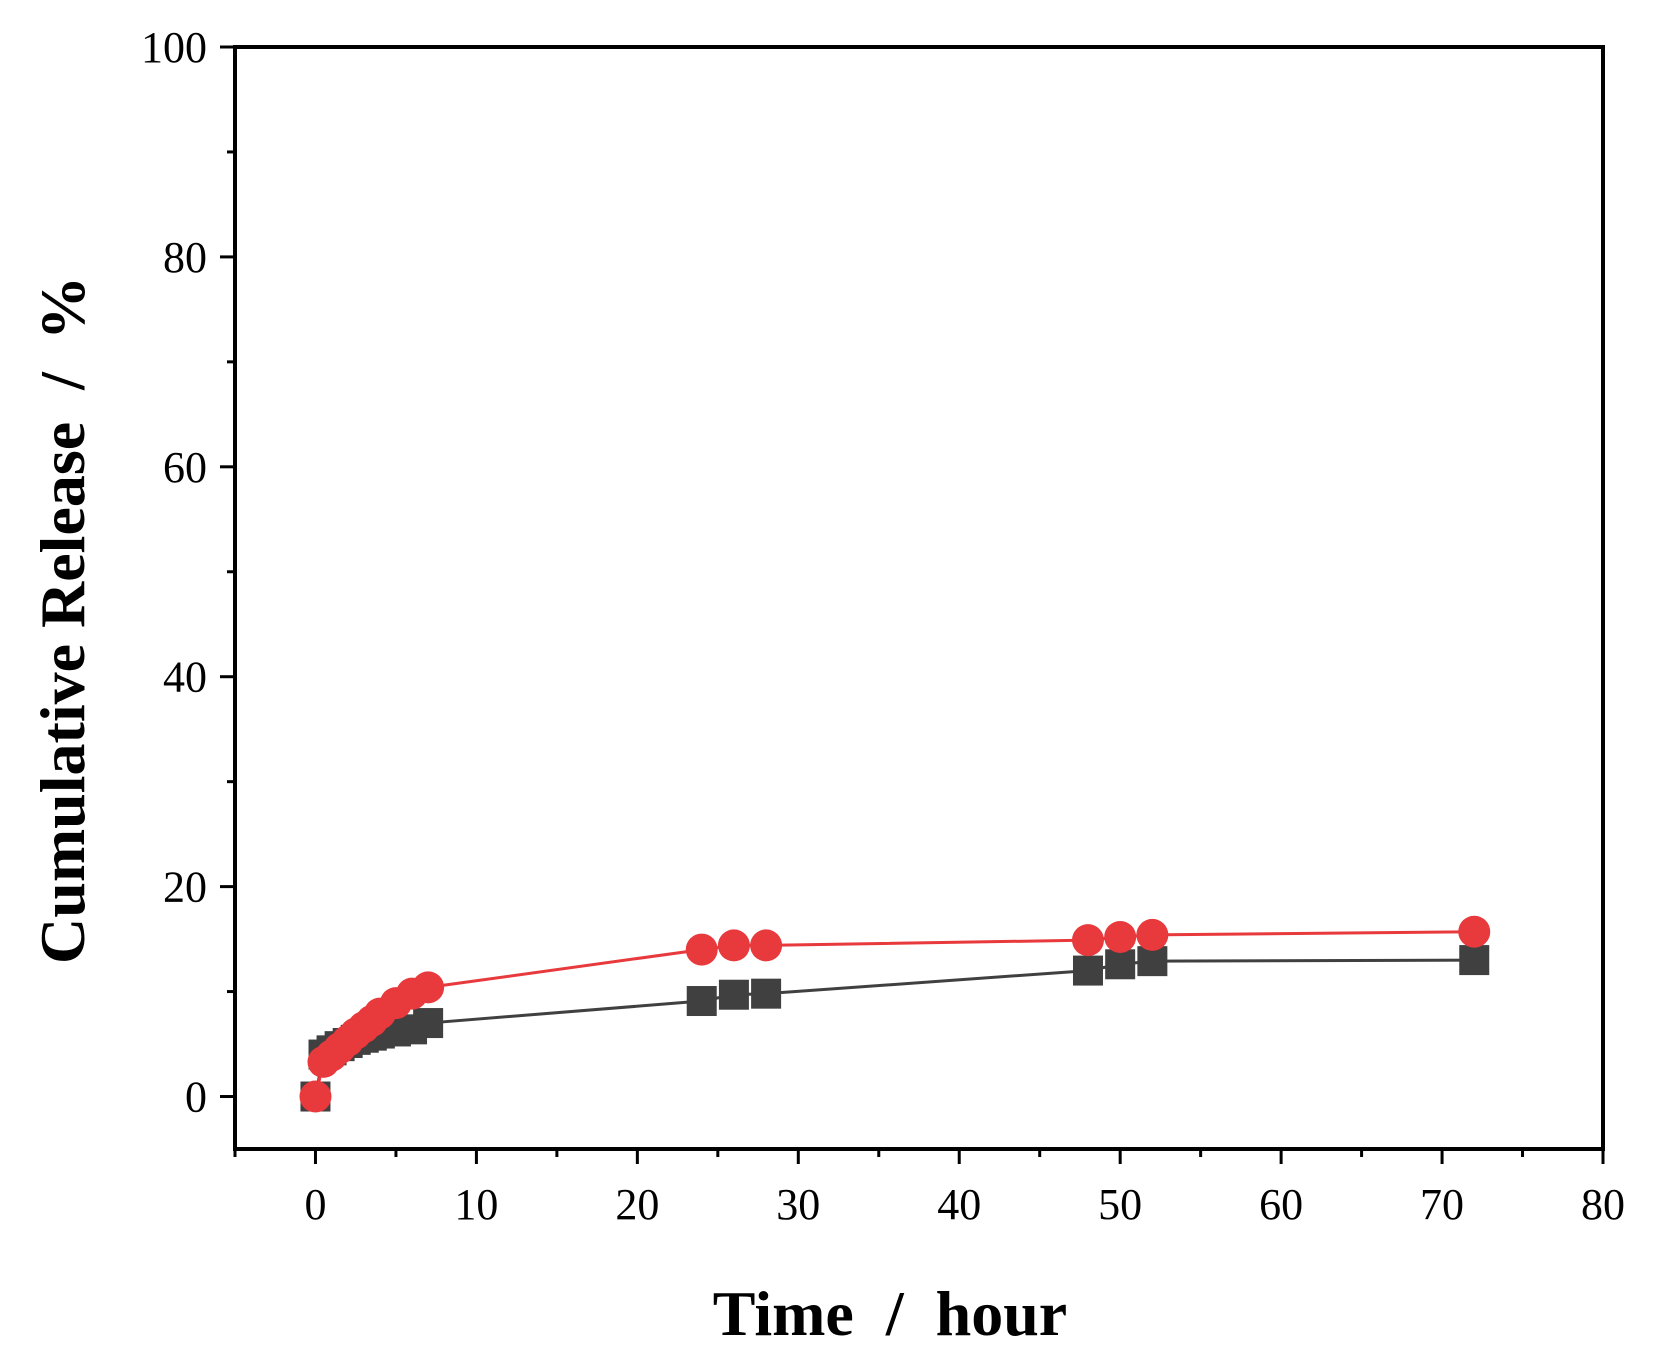  I want to click on x-tick-label: 40, so click(959, 1204).